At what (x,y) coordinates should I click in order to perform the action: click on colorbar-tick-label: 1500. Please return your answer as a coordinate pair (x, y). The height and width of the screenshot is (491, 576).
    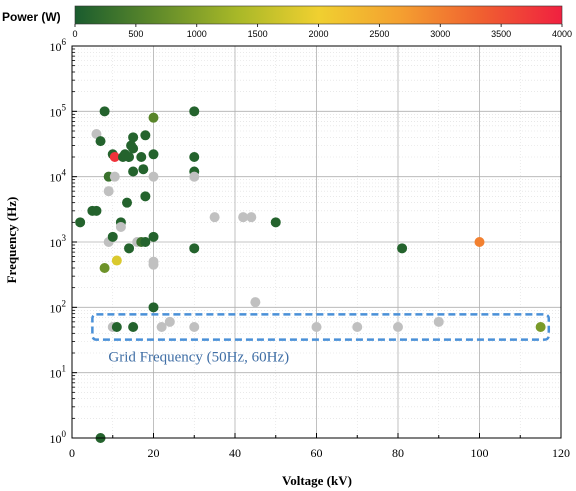
    Looking at the image, I should click on (258, 34).